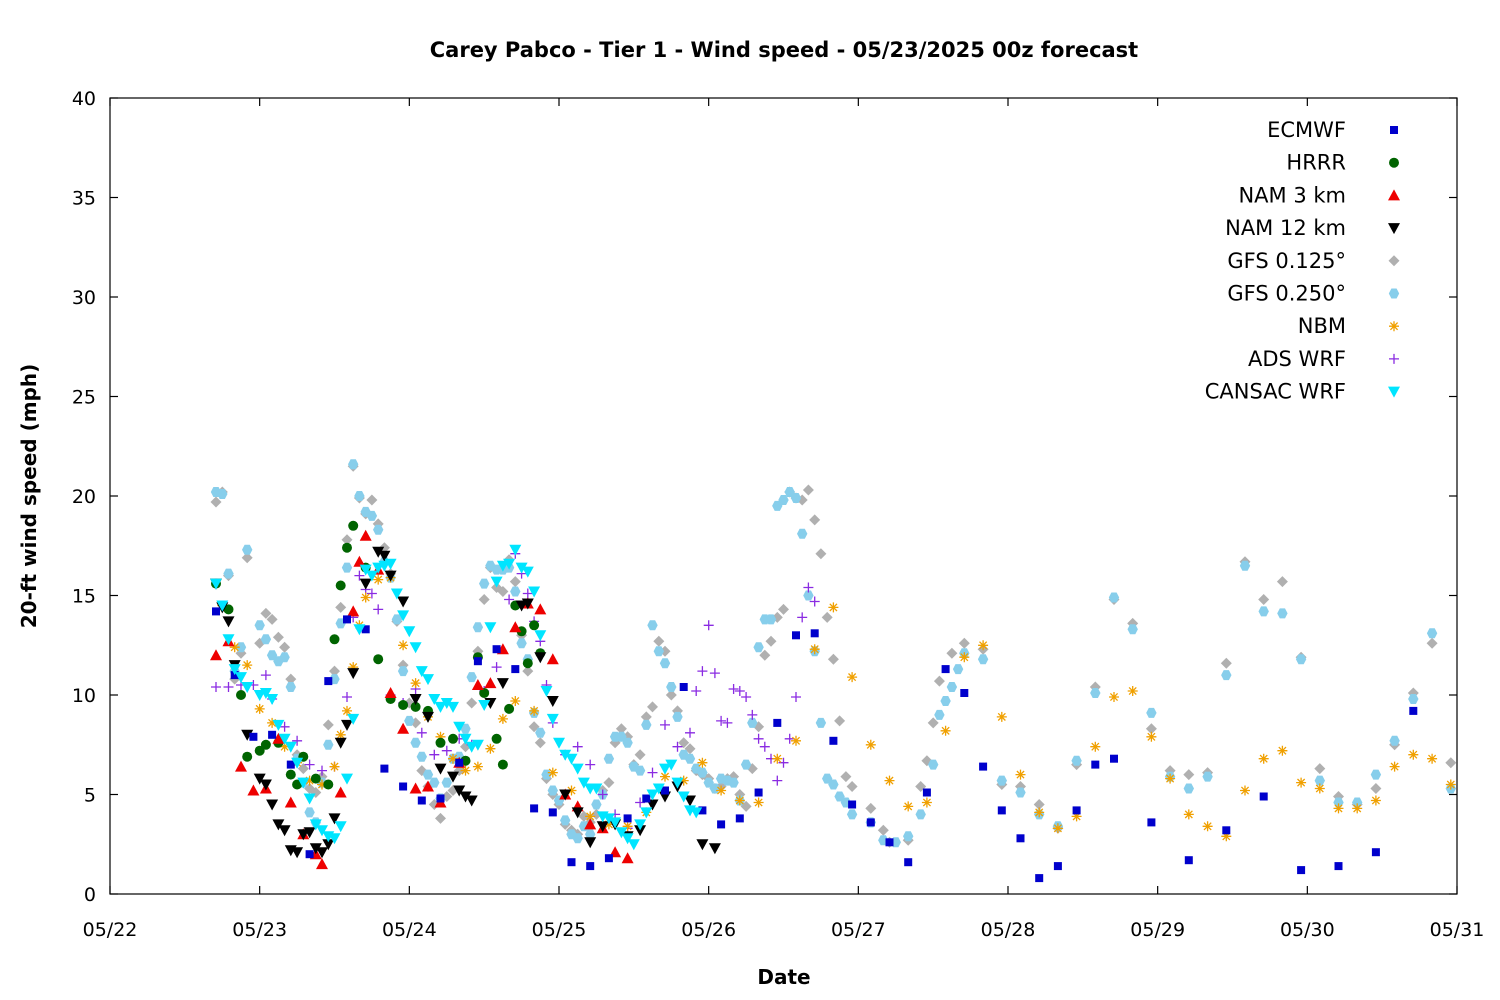 This screenshot has width=1500, height=1000. What do you see at coordinates (90, 895) in the screenshot?
I see `y-tick-label: 0` at bounding box center [90, 895].